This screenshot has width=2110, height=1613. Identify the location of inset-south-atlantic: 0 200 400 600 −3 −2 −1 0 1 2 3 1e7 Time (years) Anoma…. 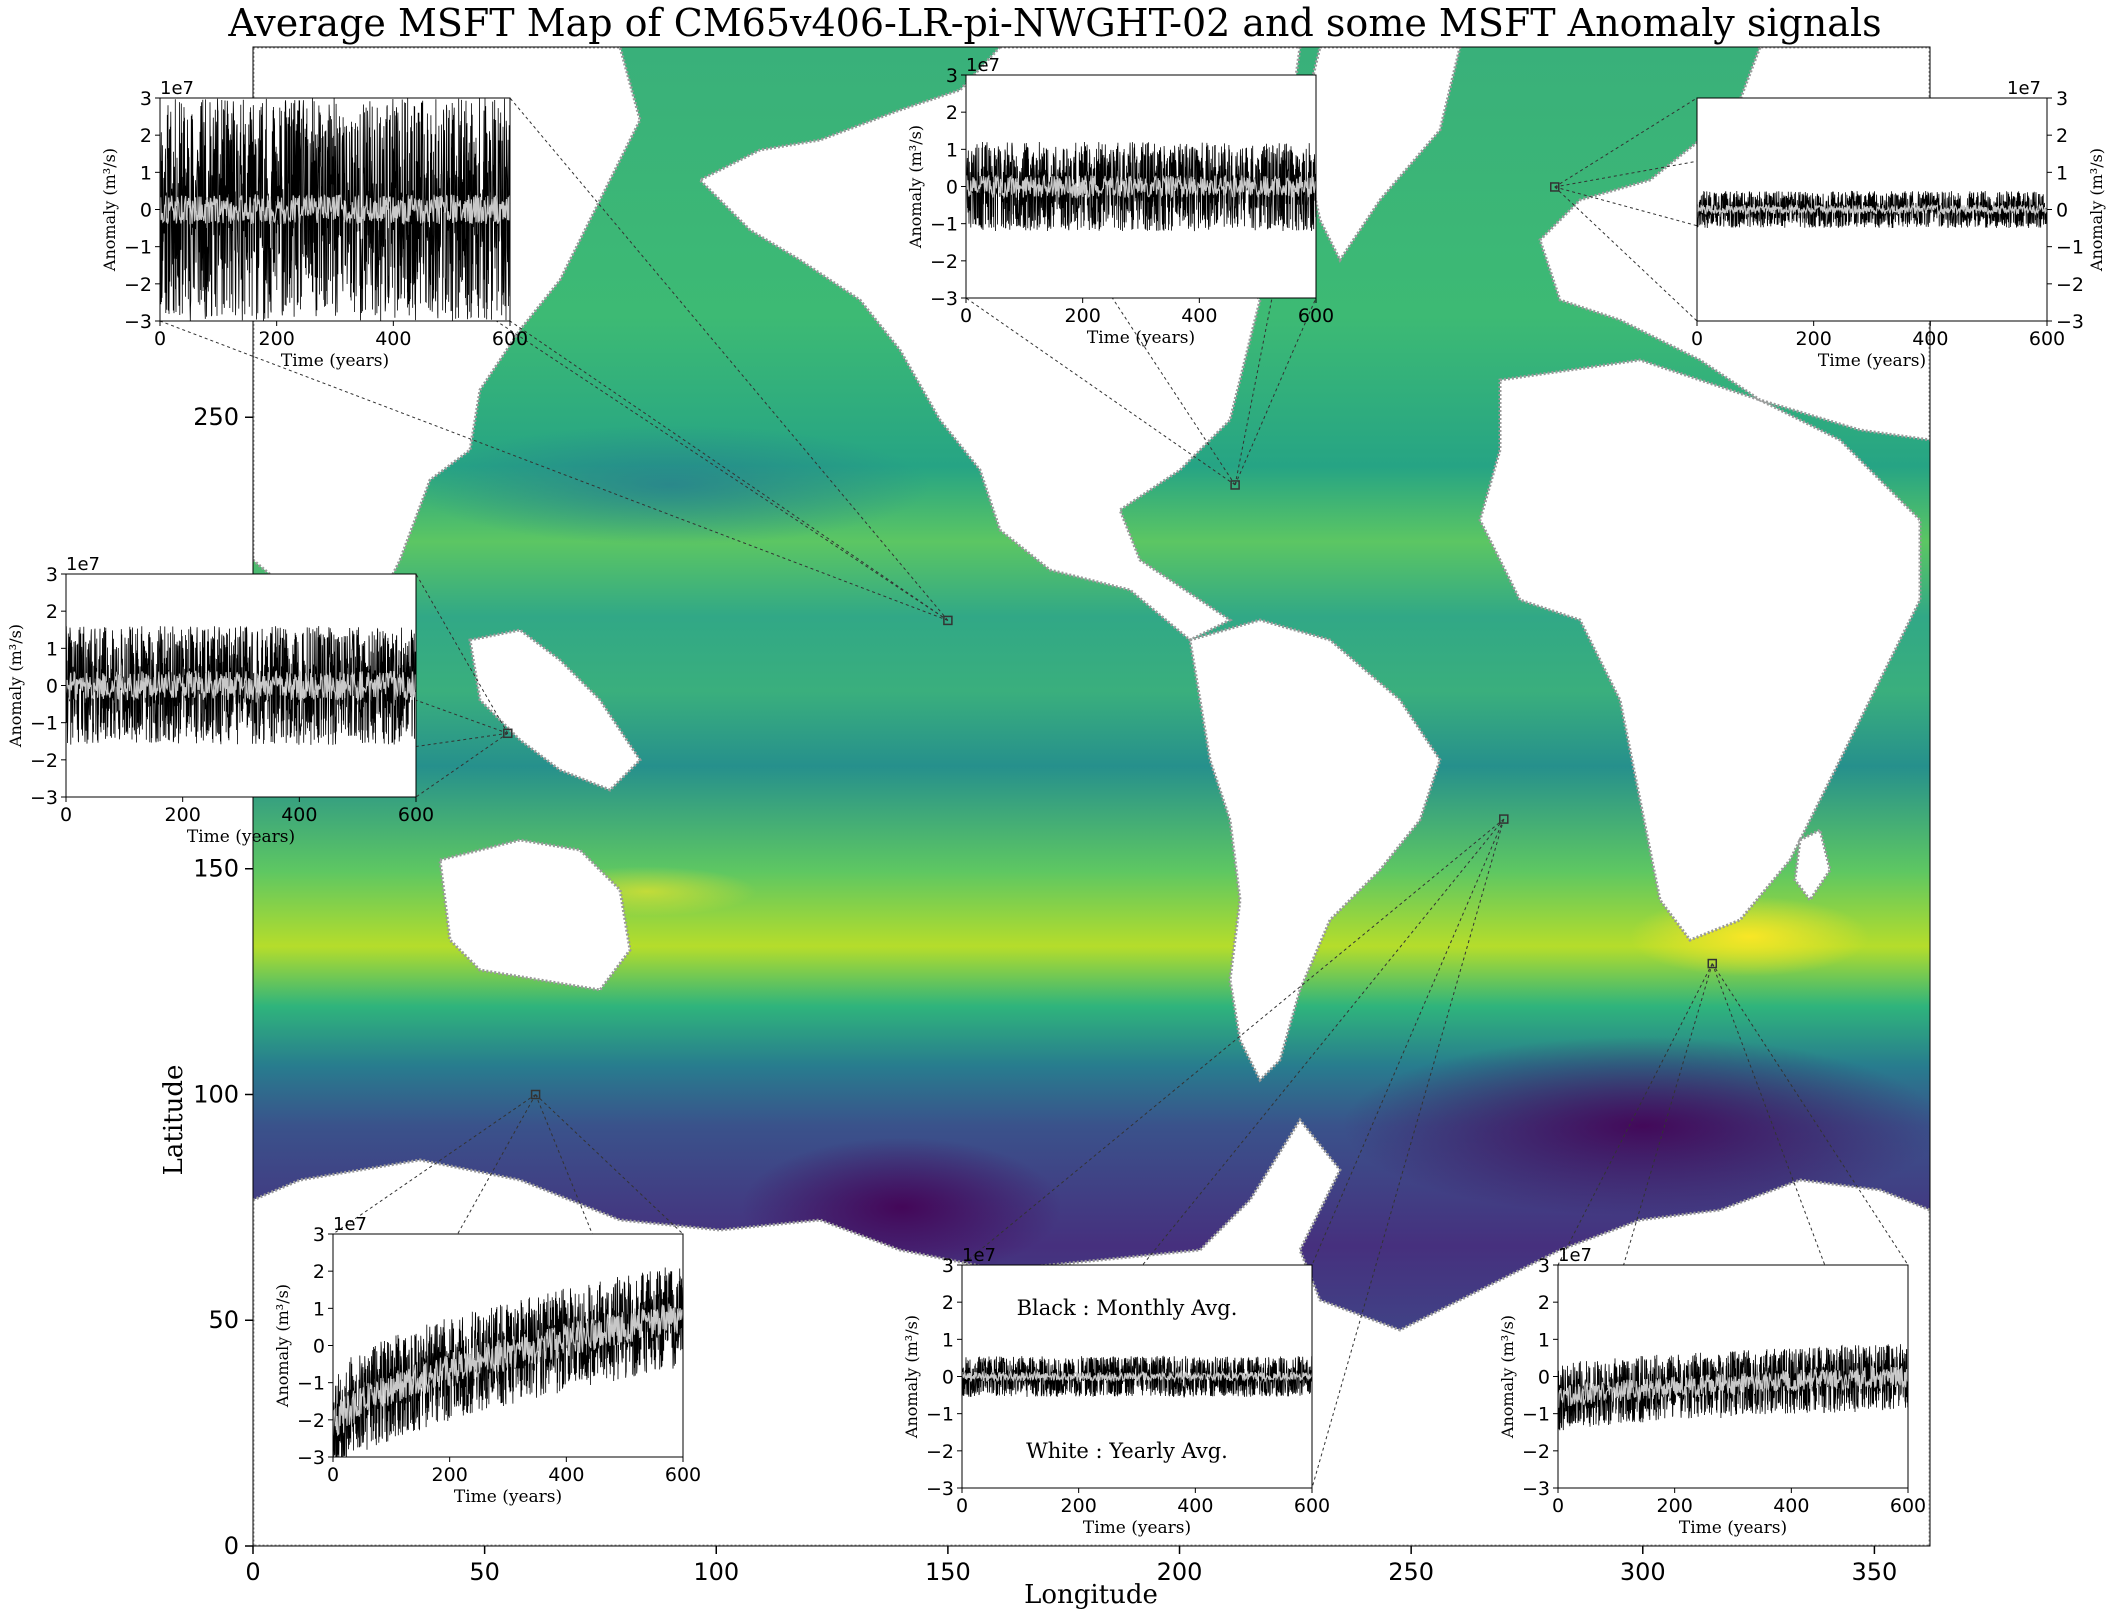
(1116, 1391).